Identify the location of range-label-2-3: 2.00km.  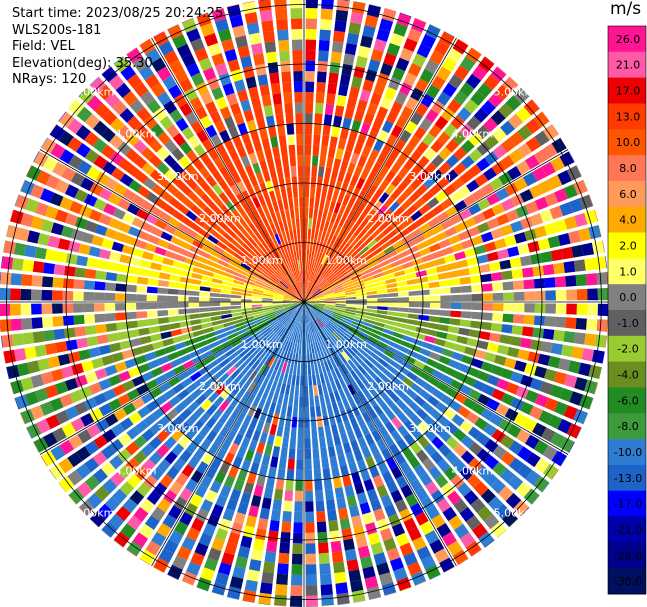
(388, 386).